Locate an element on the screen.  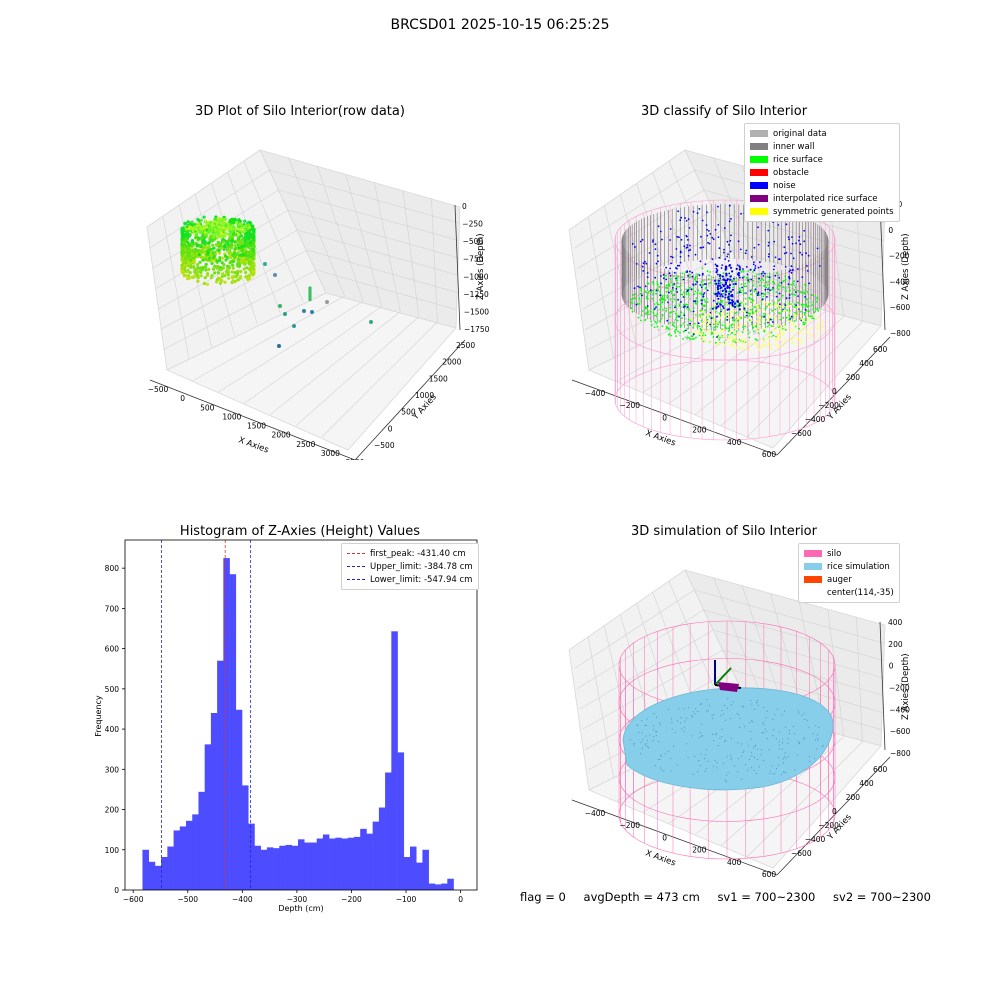
raw-plot-title: 3D Plot of Silo Interior(row data) is located at coordinates (300, 111).